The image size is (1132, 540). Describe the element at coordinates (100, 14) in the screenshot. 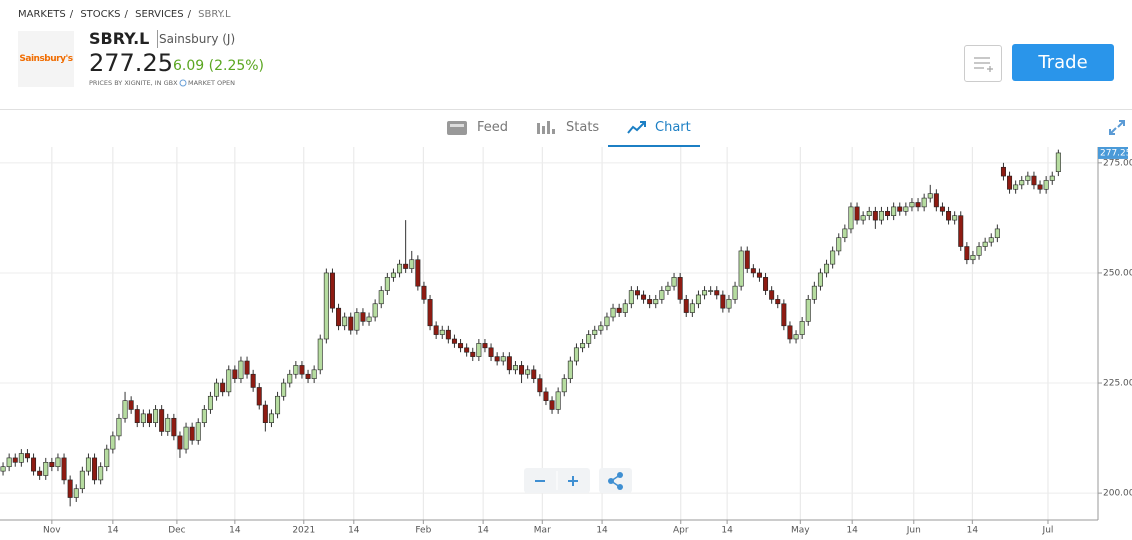

I see `crumb: STOCKS` at that location.